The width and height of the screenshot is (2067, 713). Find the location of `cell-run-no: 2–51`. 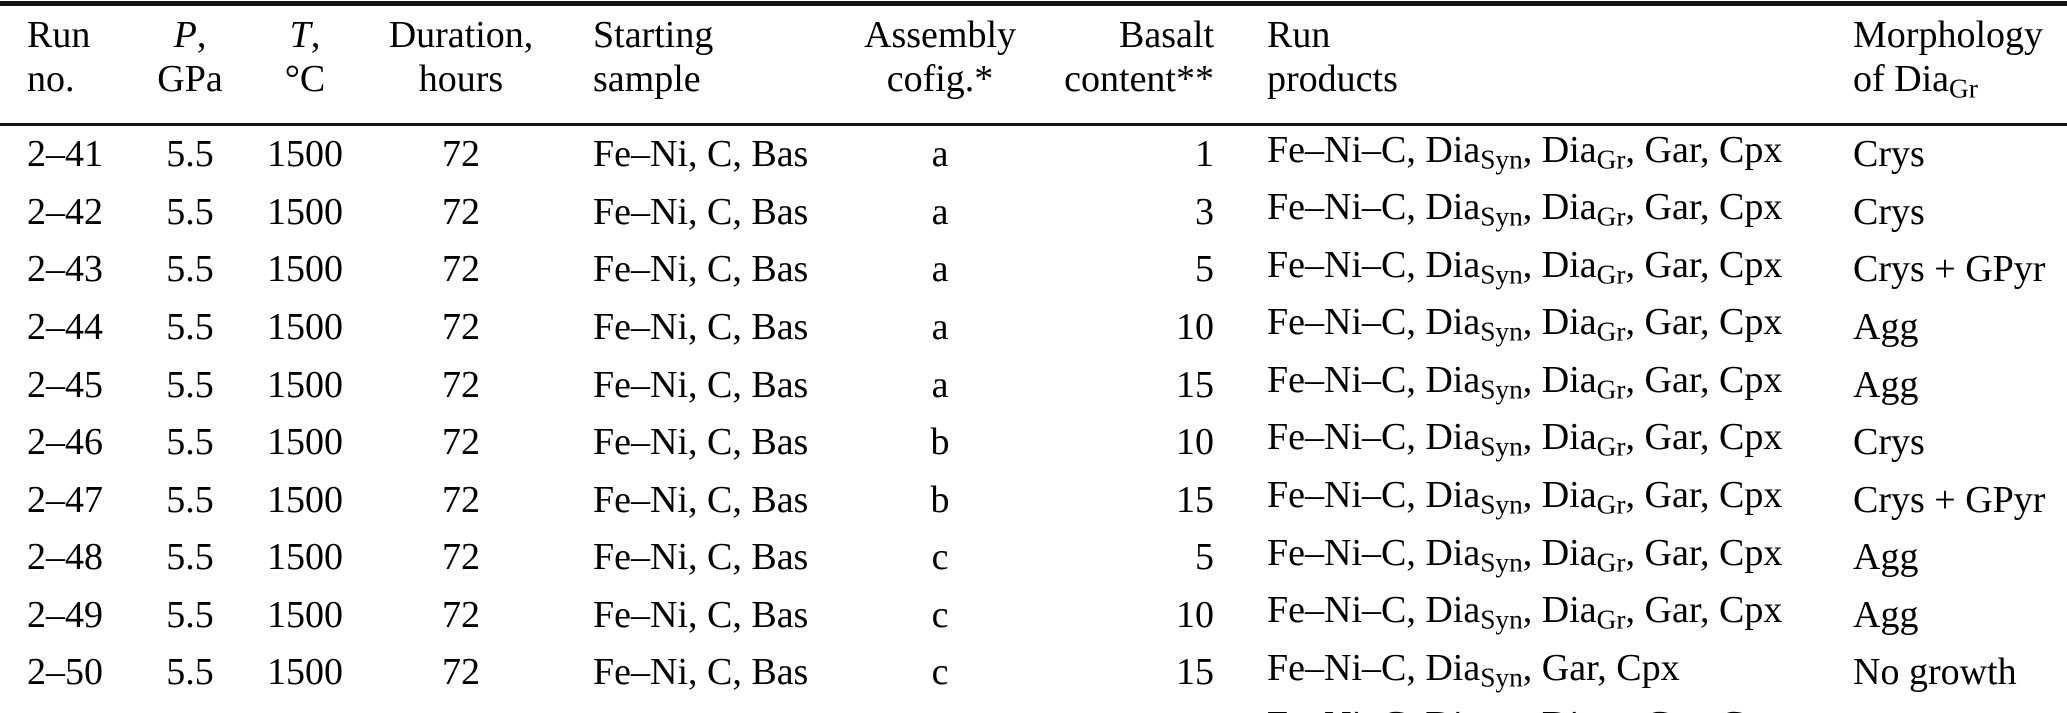

cell-run-no: 2–51 is located at coordinates (67, 707).